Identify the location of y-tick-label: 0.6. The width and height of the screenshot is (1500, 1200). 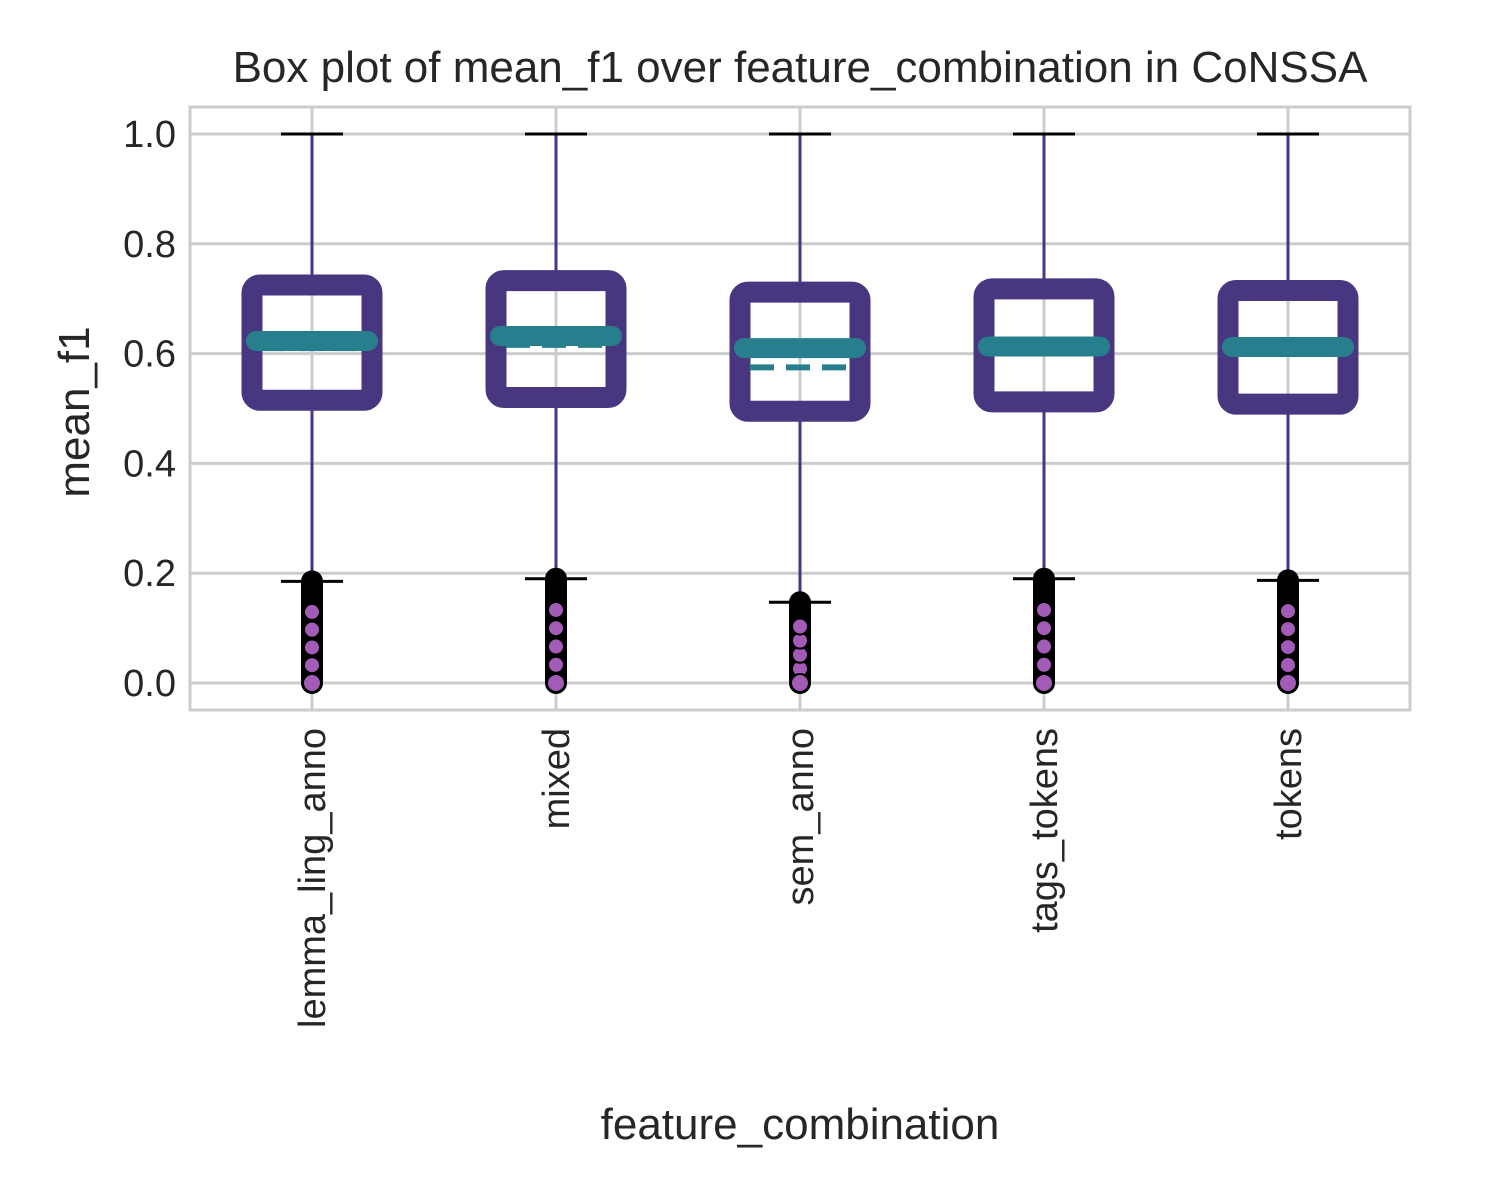
(149, 355).